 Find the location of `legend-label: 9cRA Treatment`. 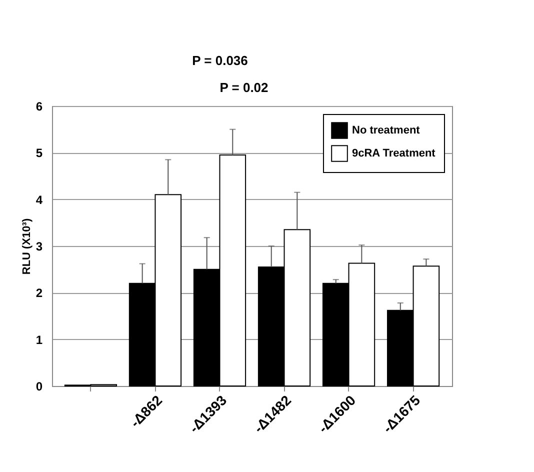

legend-label: 9cRA Treatment is located at coordinates (394, 154).